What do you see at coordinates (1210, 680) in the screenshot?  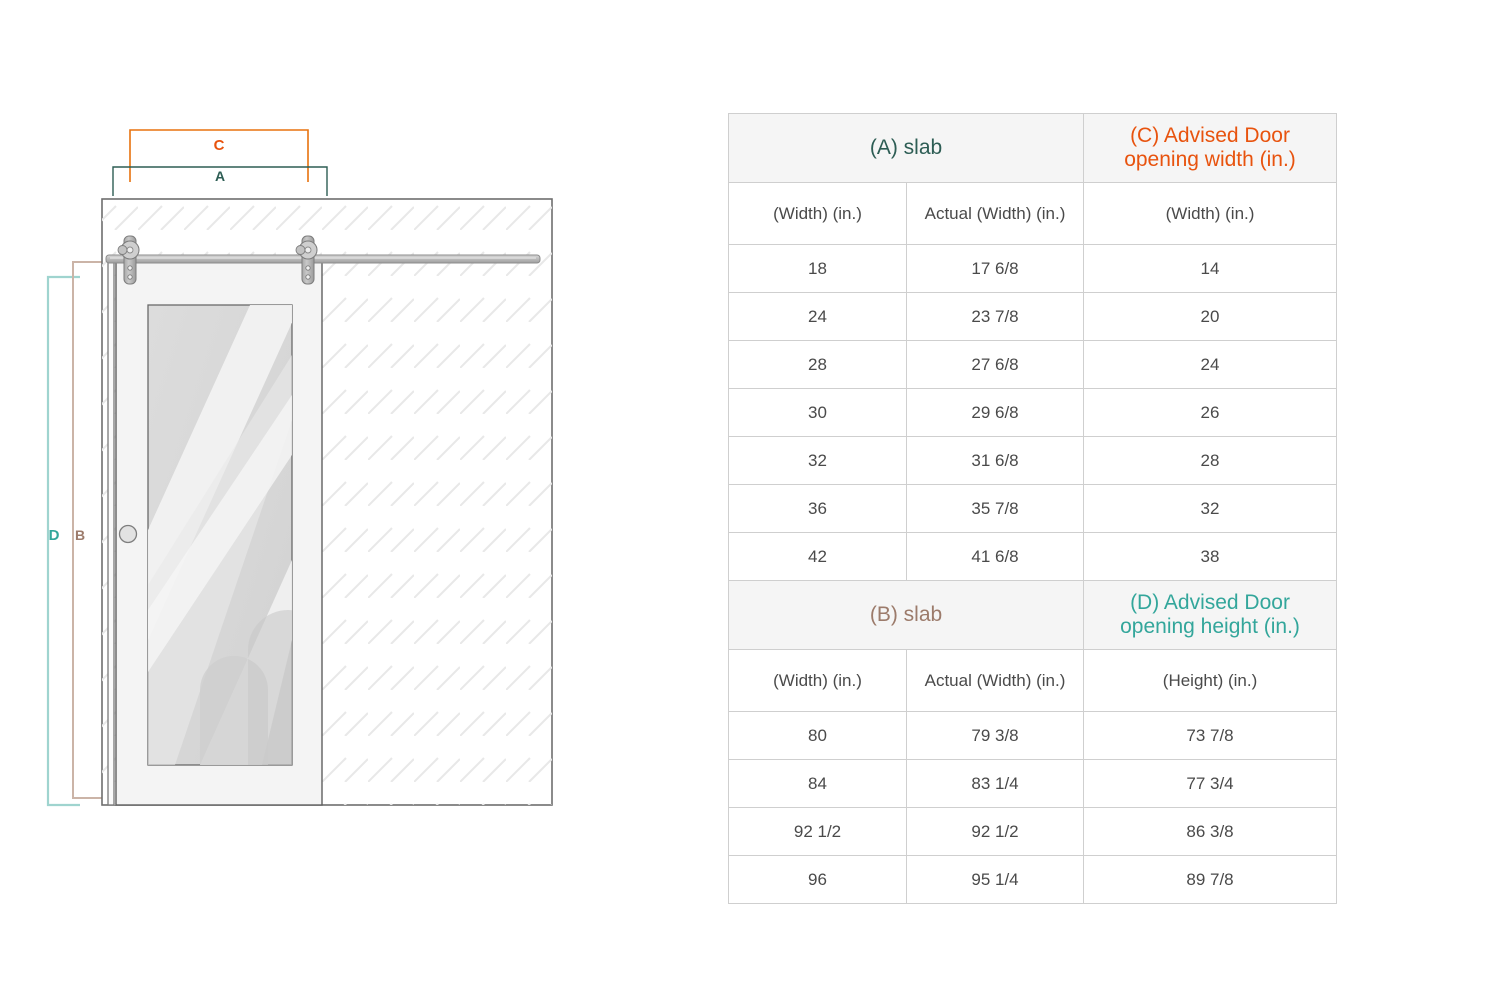 I see `col-header-opening-height: (Height) (in.)` at bounding box center [1210, 680].